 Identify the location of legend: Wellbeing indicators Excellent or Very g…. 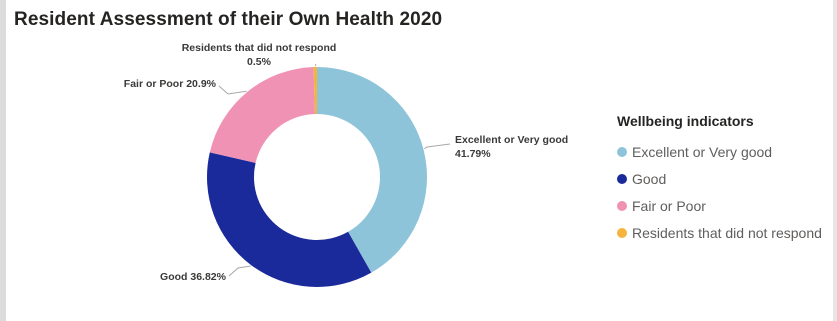
(719, 179).